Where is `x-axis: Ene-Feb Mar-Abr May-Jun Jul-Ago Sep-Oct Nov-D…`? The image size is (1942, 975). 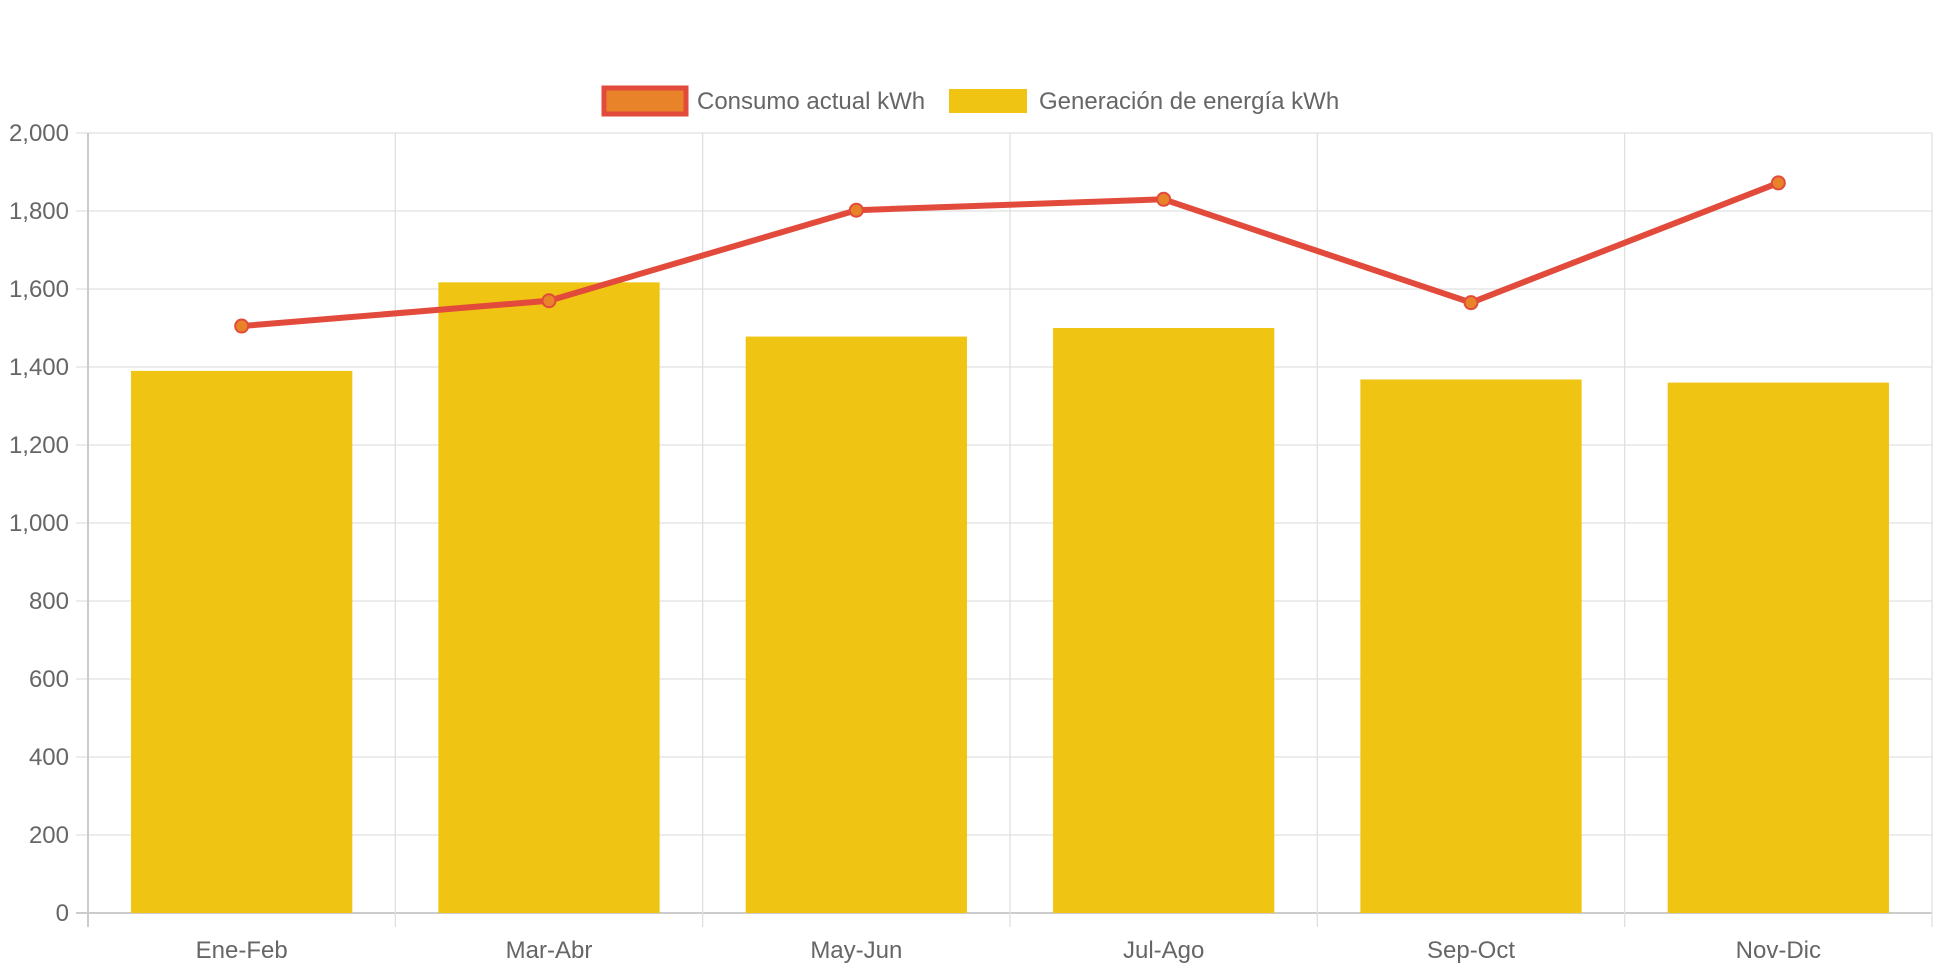
x-axis: Ene-Feb Mar-Abr May-Jun Jul-Ago Sep-Oct Nov-D… is located at coordinates (1008, 950).